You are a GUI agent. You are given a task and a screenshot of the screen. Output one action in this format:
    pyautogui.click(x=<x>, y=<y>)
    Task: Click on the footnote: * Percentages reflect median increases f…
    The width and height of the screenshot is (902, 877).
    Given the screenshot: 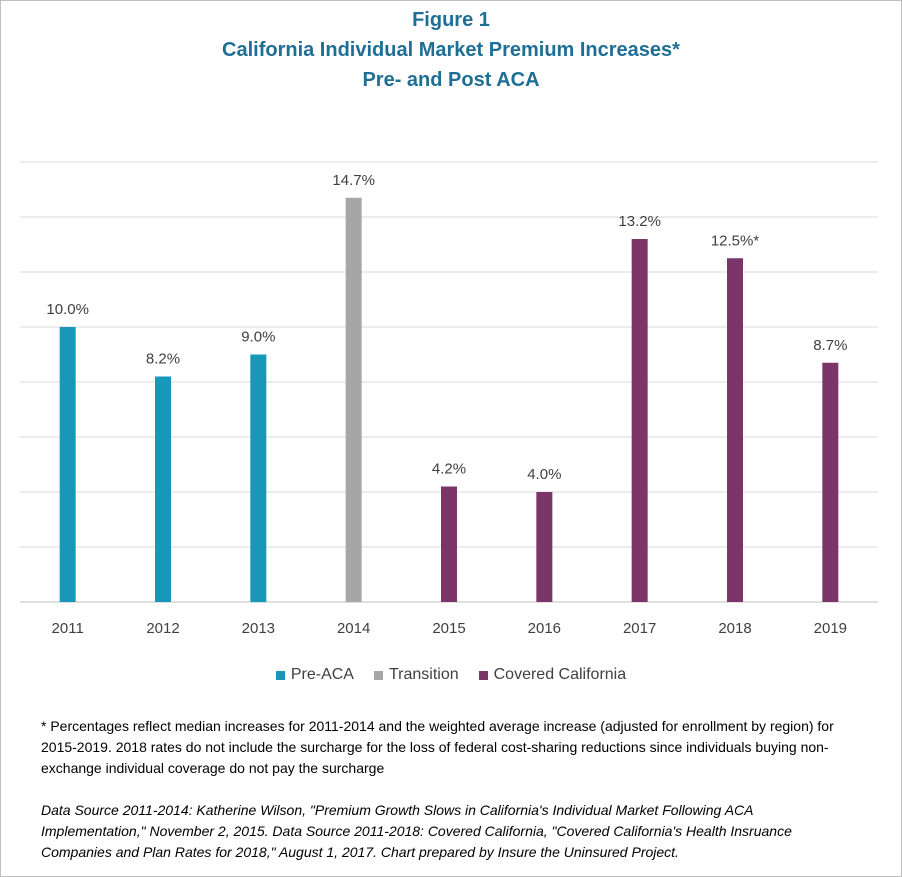 What is the action you would take?
    pyautogui.click(x=437, y=747)
    